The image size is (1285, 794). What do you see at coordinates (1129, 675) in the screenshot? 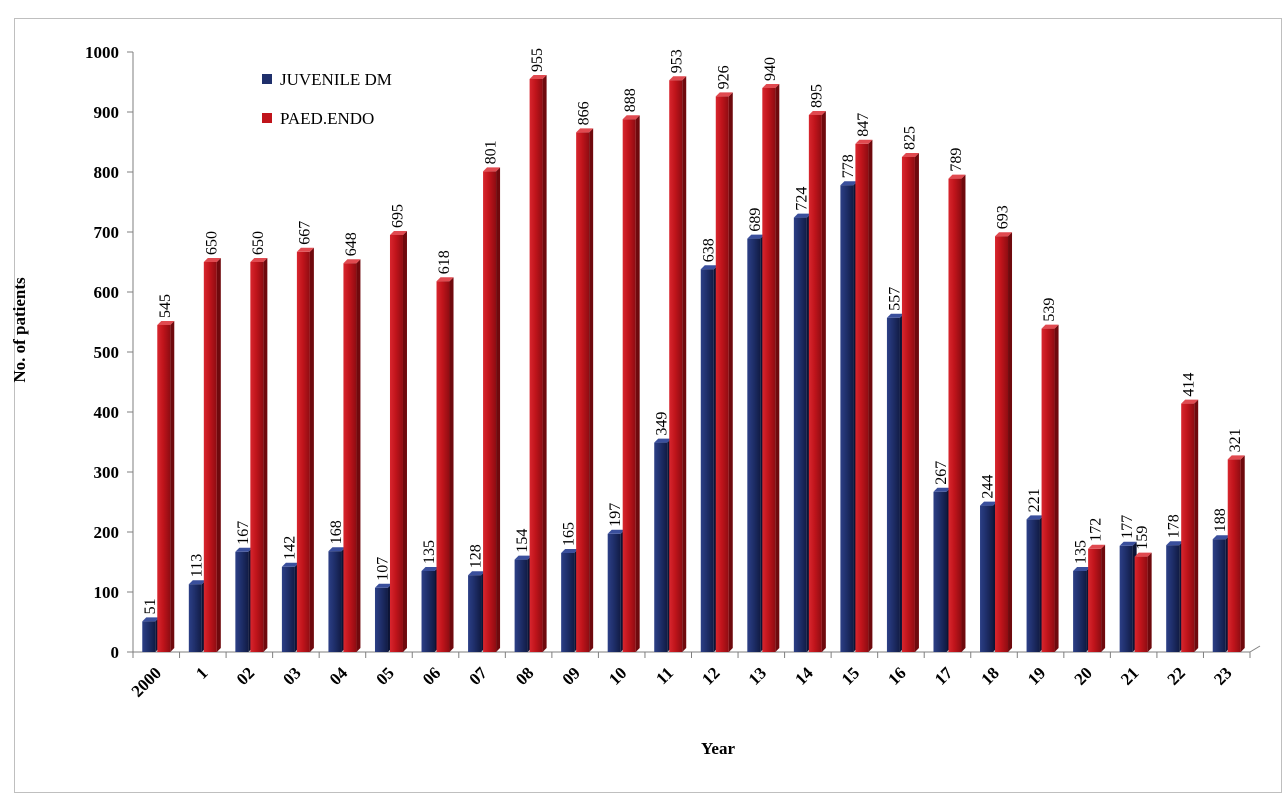
I see `x-tick-label: 21` at bounding box center [1129, 675].